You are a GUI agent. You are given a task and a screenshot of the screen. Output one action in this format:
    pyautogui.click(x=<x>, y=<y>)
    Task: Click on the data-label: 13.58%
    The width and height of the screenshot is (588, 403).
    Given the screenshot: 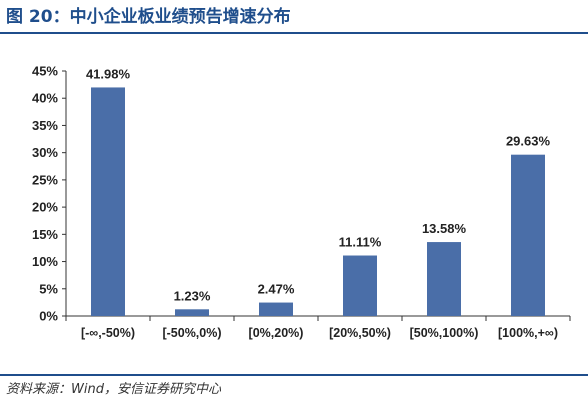 What is the action you would take?
    pyautogui.click(x=444, y=228)
    